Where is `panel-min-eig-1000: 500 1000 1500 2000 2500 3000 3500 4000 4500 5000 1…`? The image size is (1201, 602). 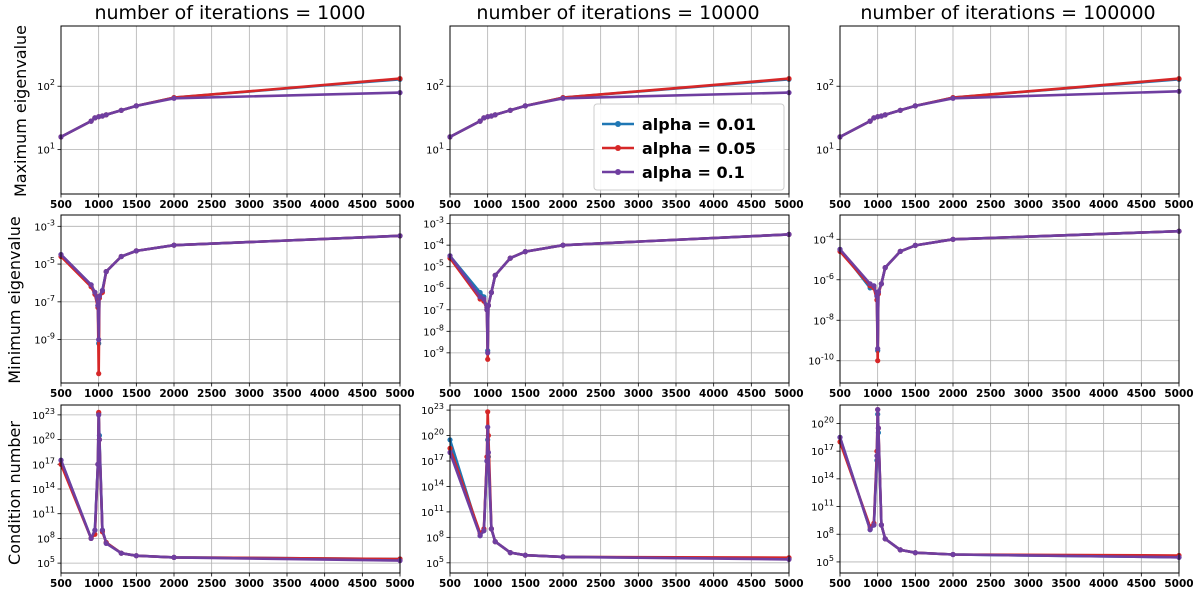
panel-min-eig-1000: 500 1000 1500 2000 2500 3000 3500 4000 4500 5000 1… is located at coordinates (224, 307).